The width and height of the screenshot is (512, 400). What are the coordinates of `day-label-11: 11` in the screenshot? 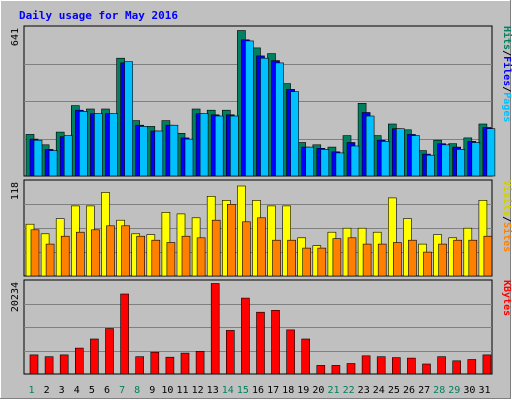 It's located at (182, 390).